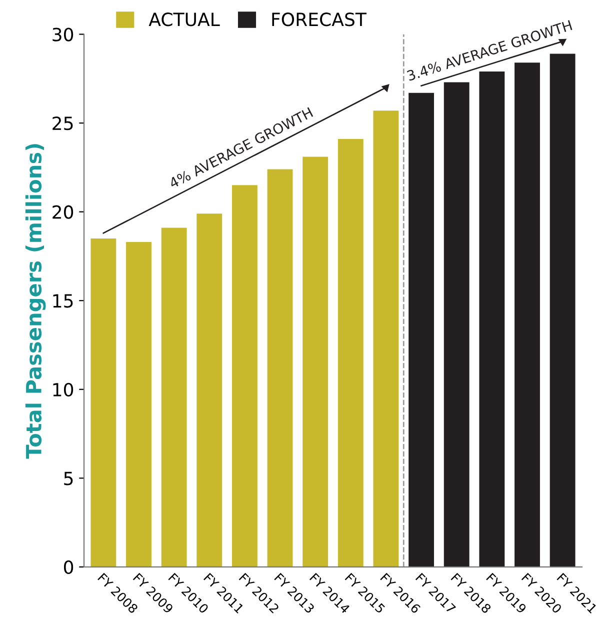 The width and height of the screenshot is (600, 623). Describe the element at coordinates (62, 123) in the screenshot. I see `y-tick-label: 25` at that location.